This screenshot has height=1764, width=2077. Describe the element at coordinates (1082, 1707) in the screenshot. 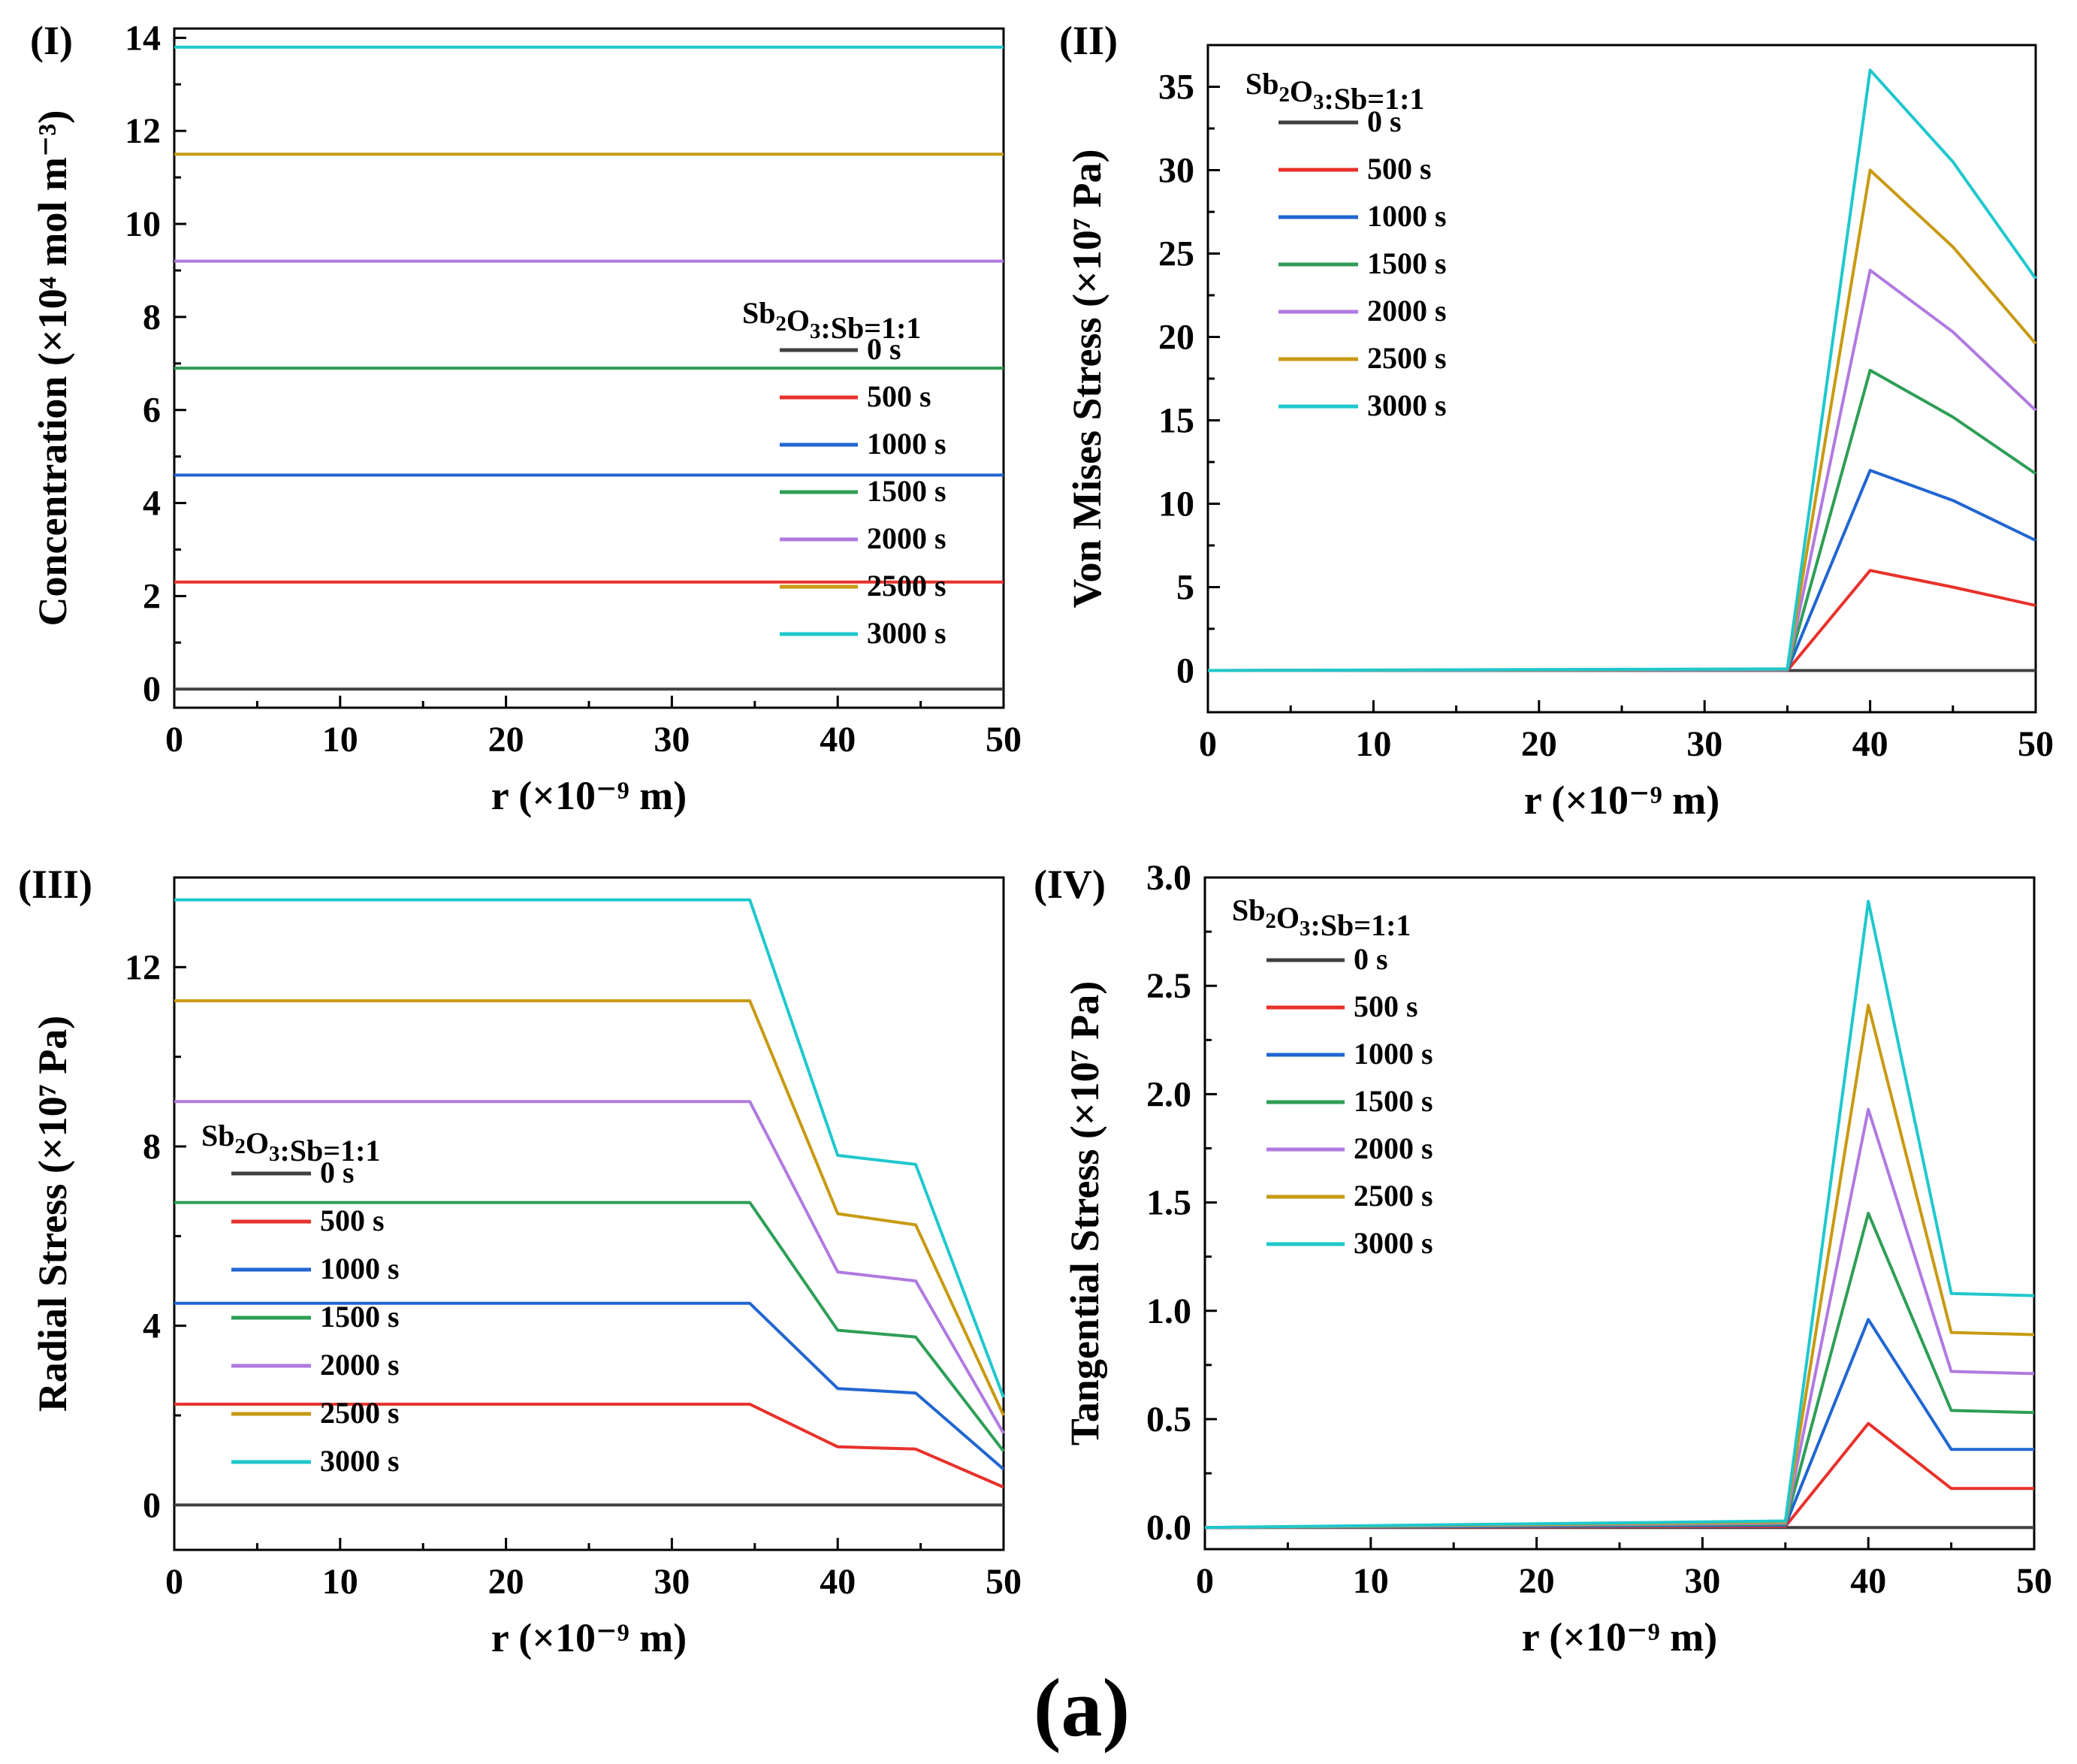

I see `figure-label: (a)` at that location.